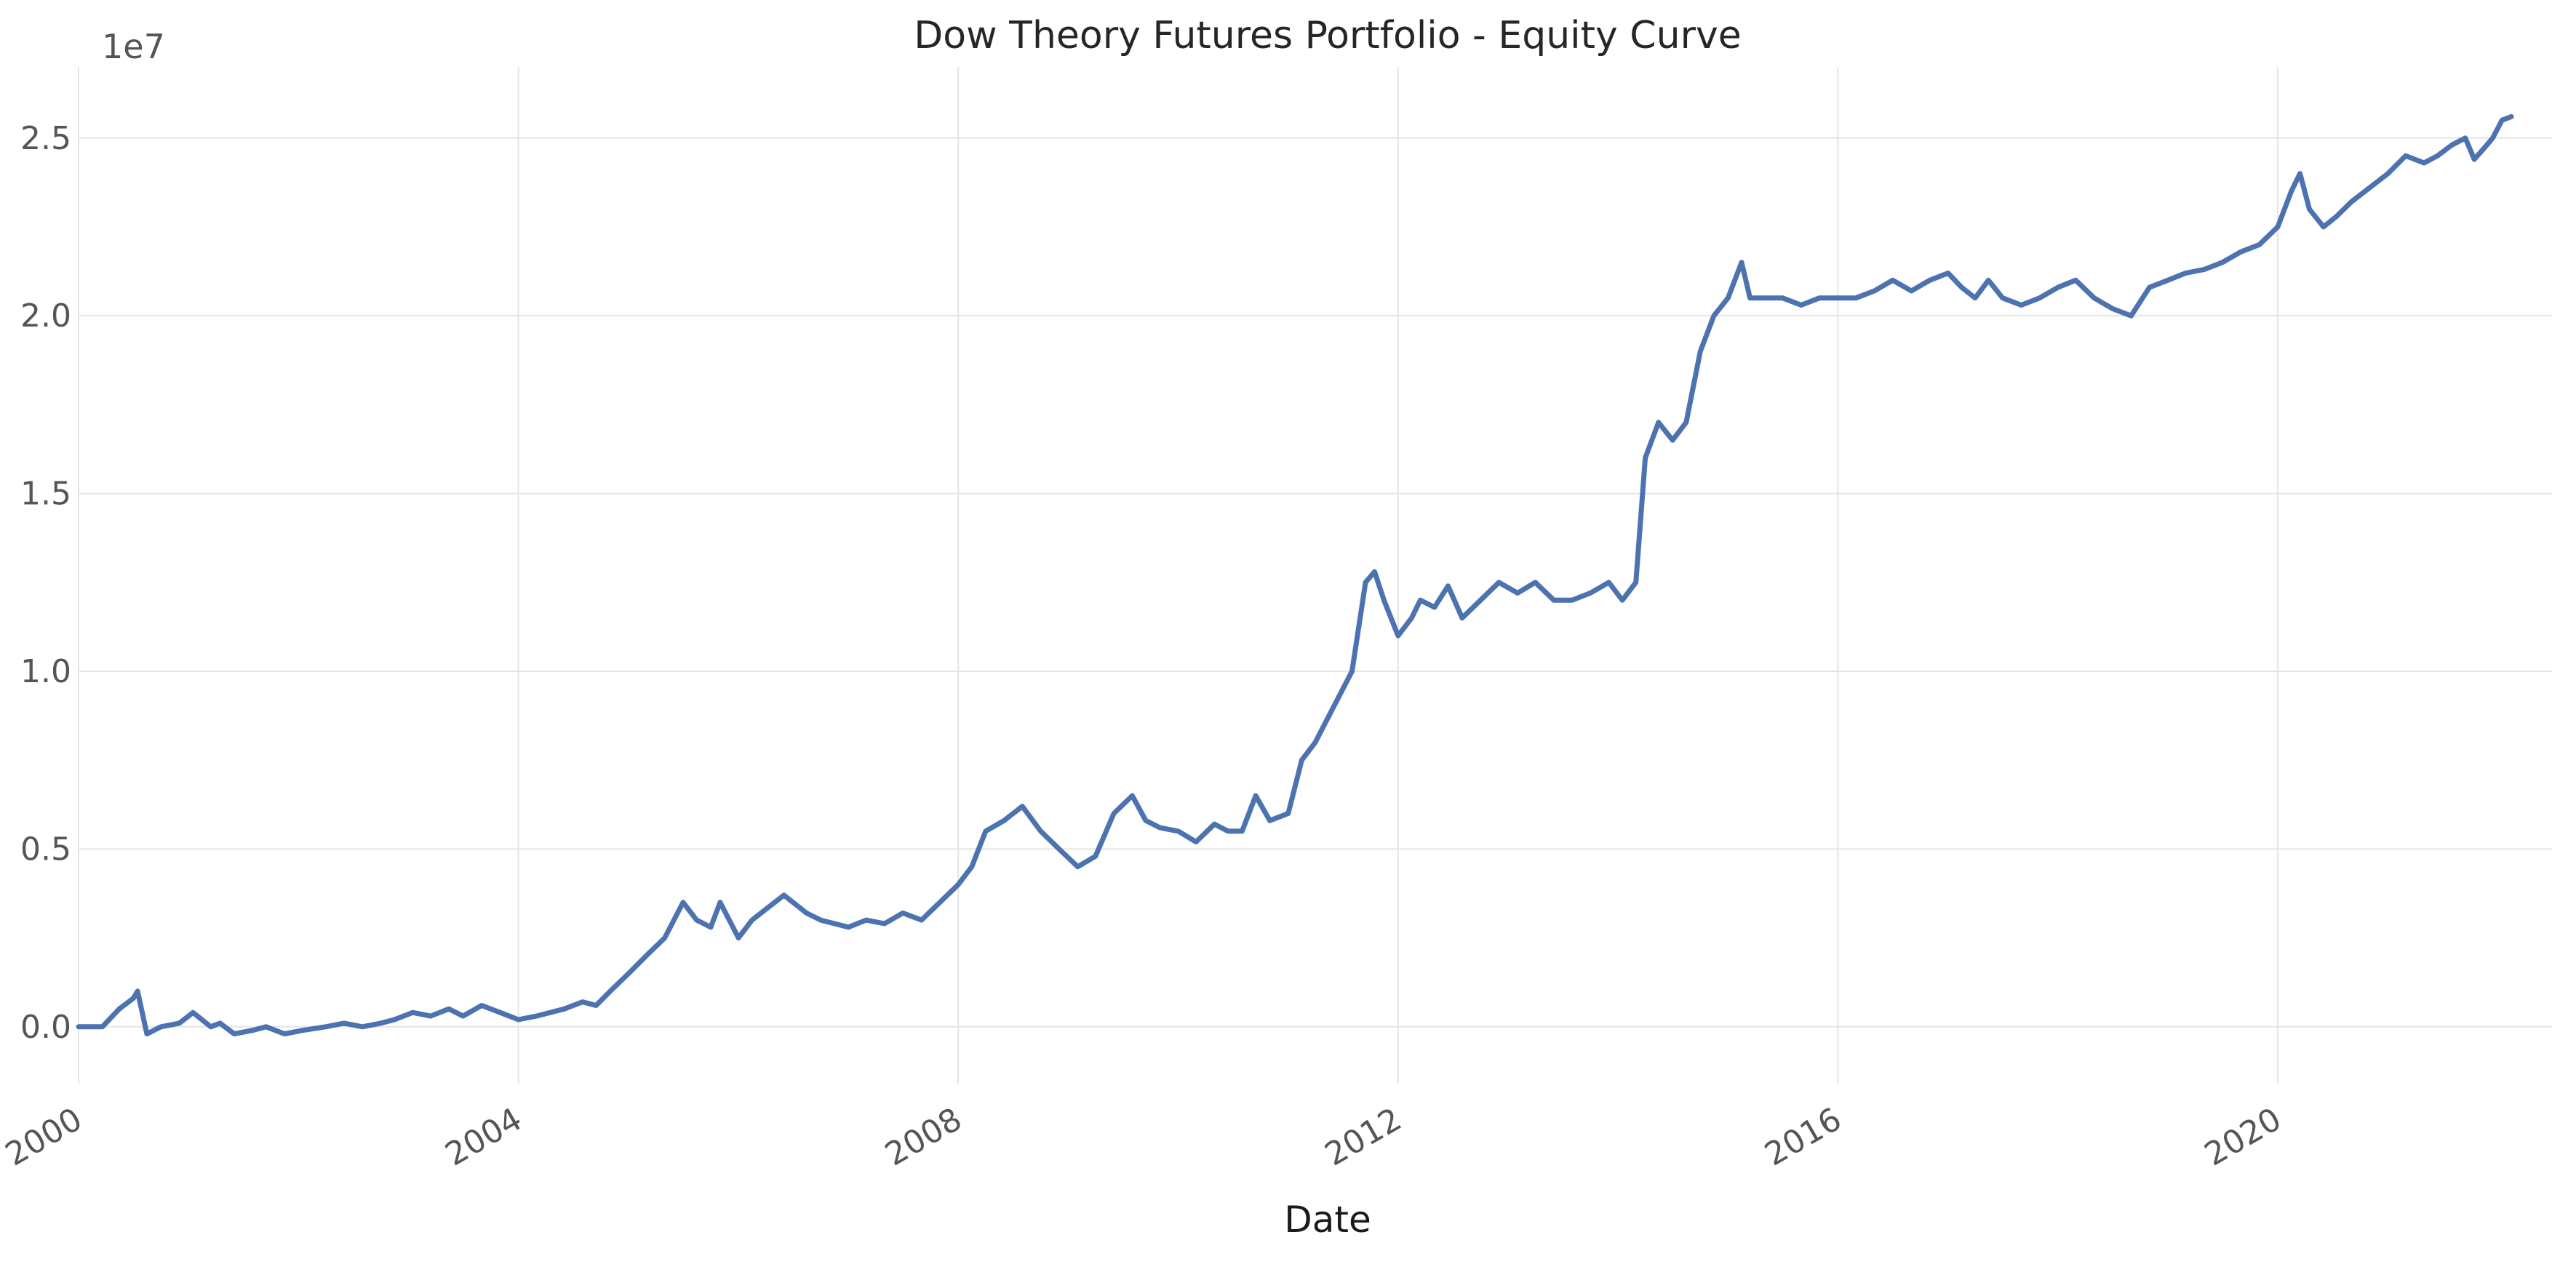 This screenshot has height=1264, width=2576. Describe the element at coordinates (45, 849) in the screenshot. I see `y-tick-label: 0.5` at that location.